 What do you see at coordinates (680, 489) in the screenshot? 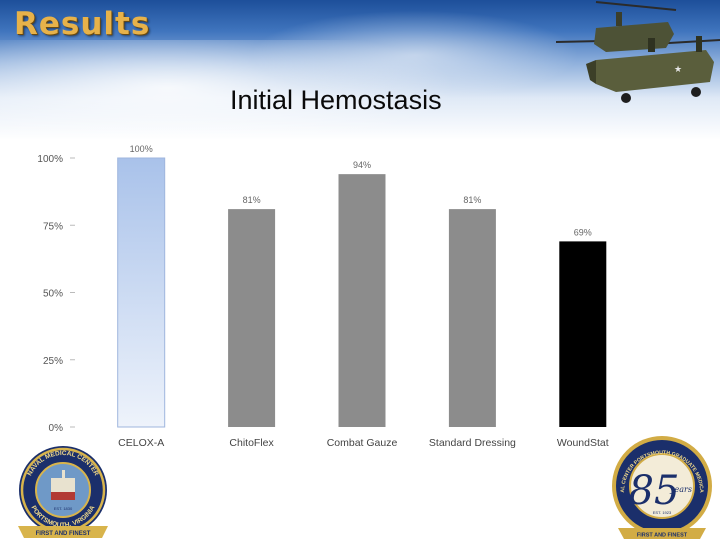
I see `seal-right-years: years` at bounding box center [680, 489].